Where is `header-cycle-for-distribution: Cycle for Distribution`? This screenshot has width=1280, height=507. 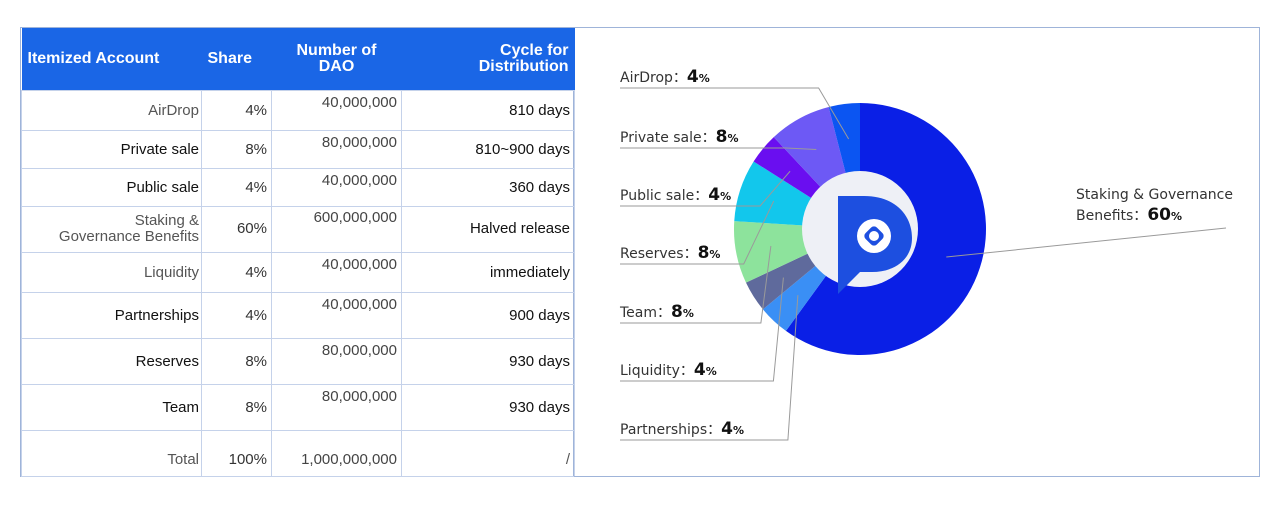 header-cycle-for-distribution: Cycle for Distribution is located at coordinates (488, 59).